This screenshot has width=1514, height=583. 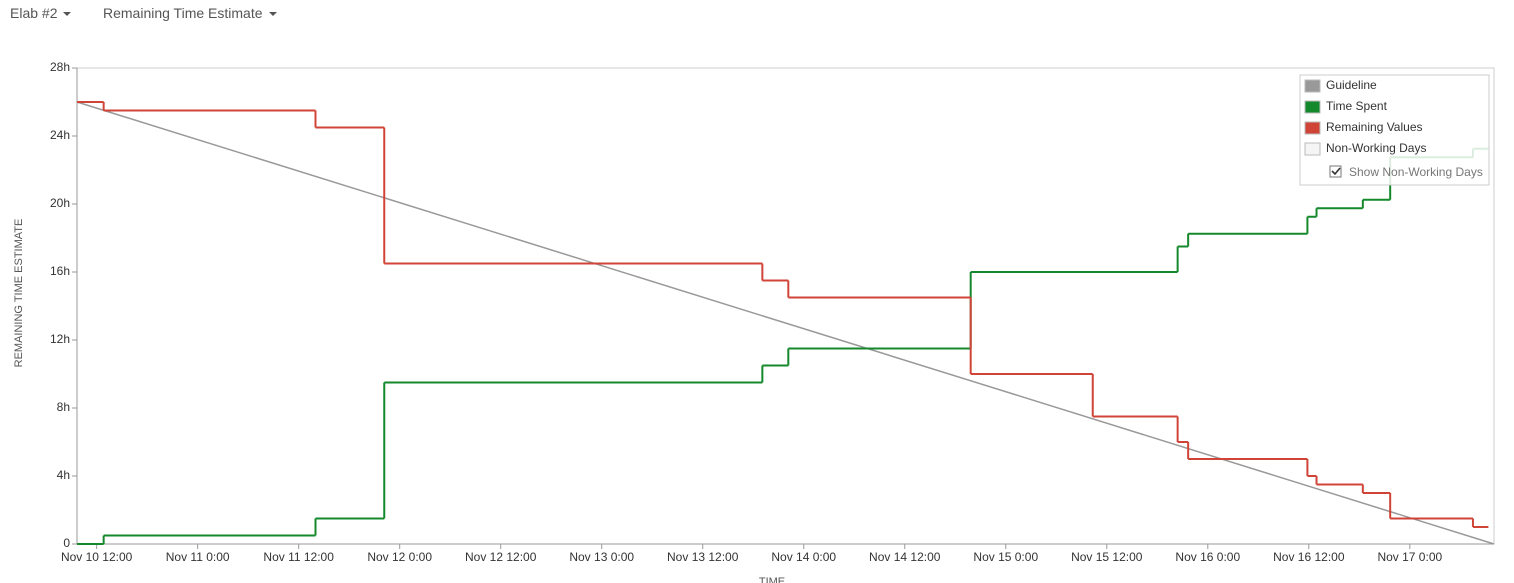 I want to click on checkbox, so click(x=1335, y=171).